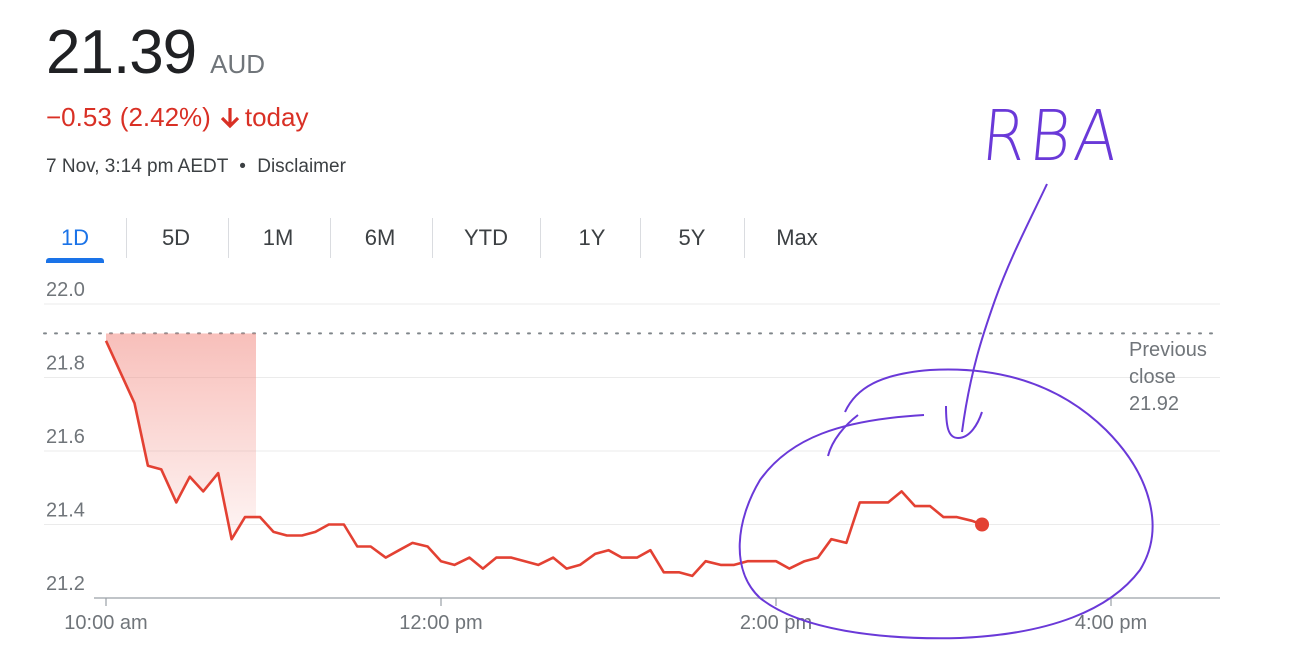 The height and width of the screenshot is (657, 1292). I want to click on tab-5y: 5Y, so click(692, 237).